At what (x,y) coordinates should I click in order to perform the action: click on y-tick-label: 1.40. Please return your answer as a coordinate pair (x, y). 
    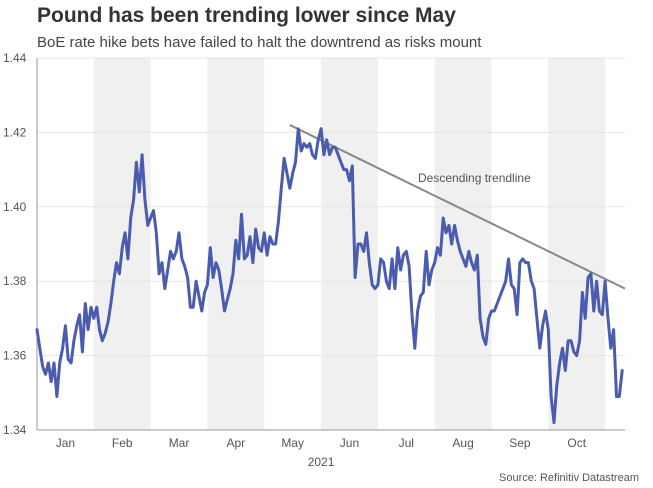
    Looking at the image, I should click on (15, 207).